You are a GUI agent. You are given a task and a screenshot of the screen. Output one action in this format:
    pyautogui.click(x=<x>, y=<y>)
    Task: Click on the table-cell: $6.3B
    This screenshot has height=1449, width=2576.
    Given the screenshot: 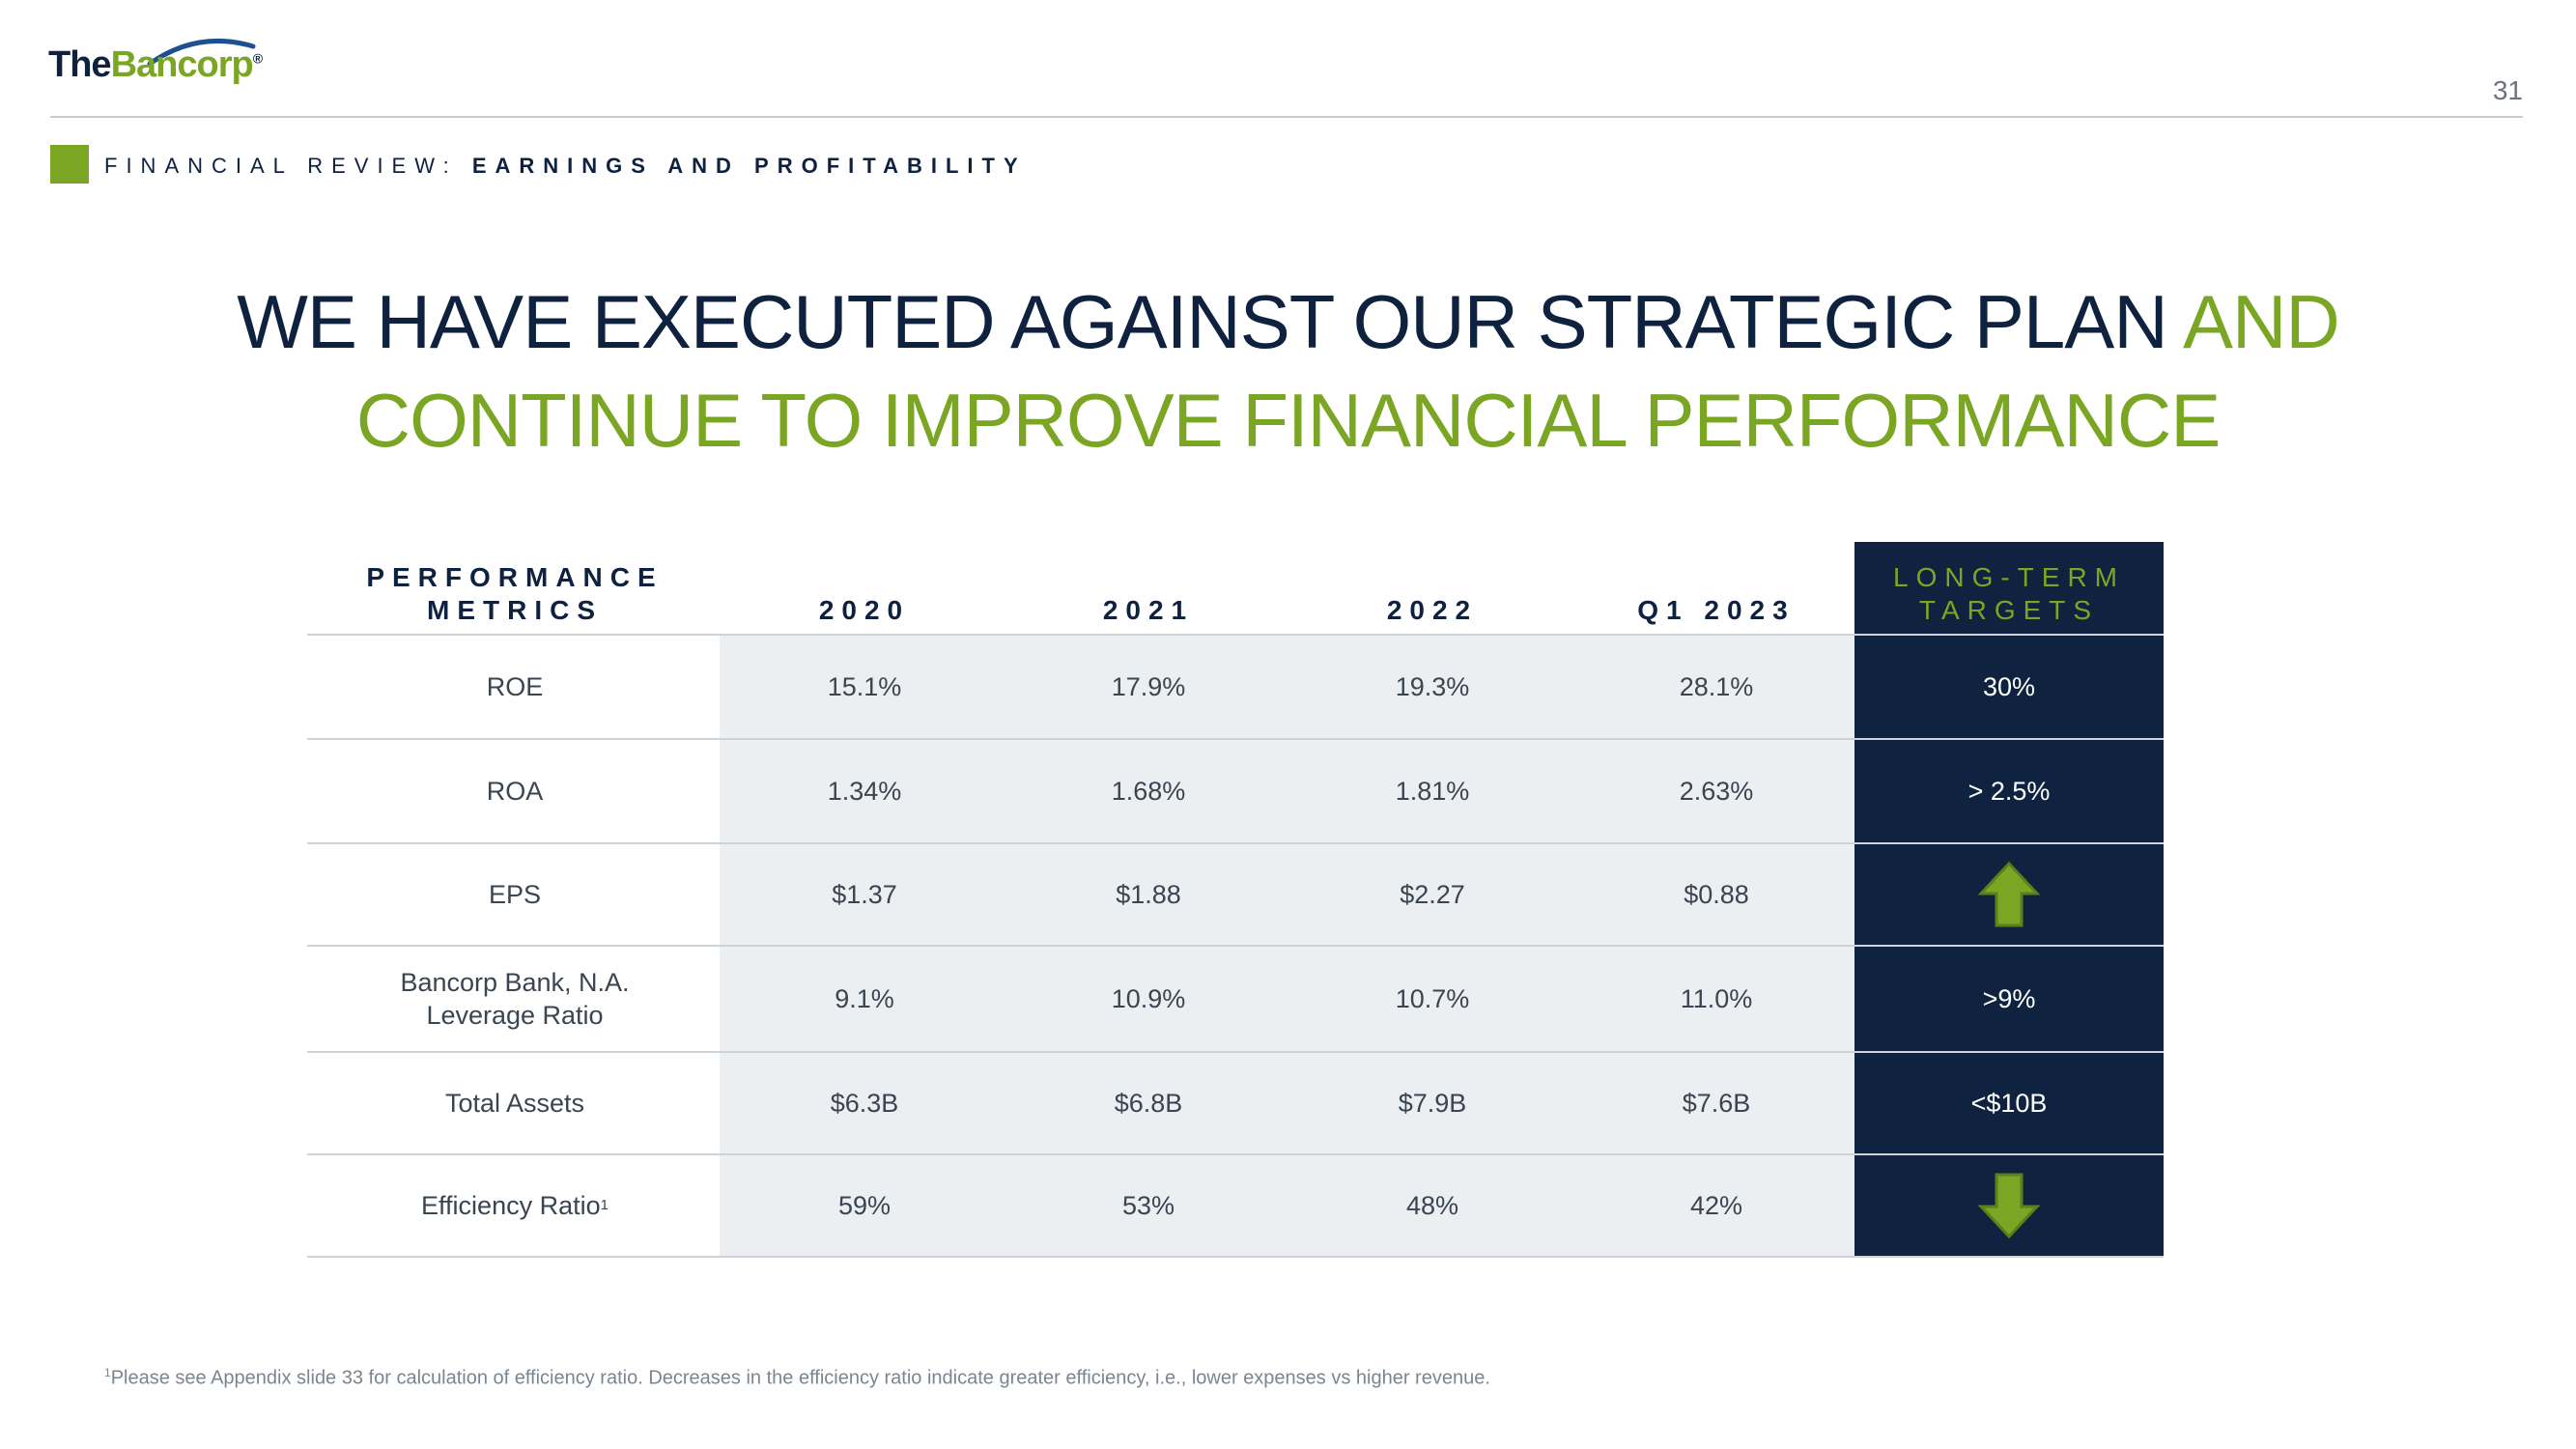 What is the action you would take?
    pyautogui.click(x=864, y=1103)
    